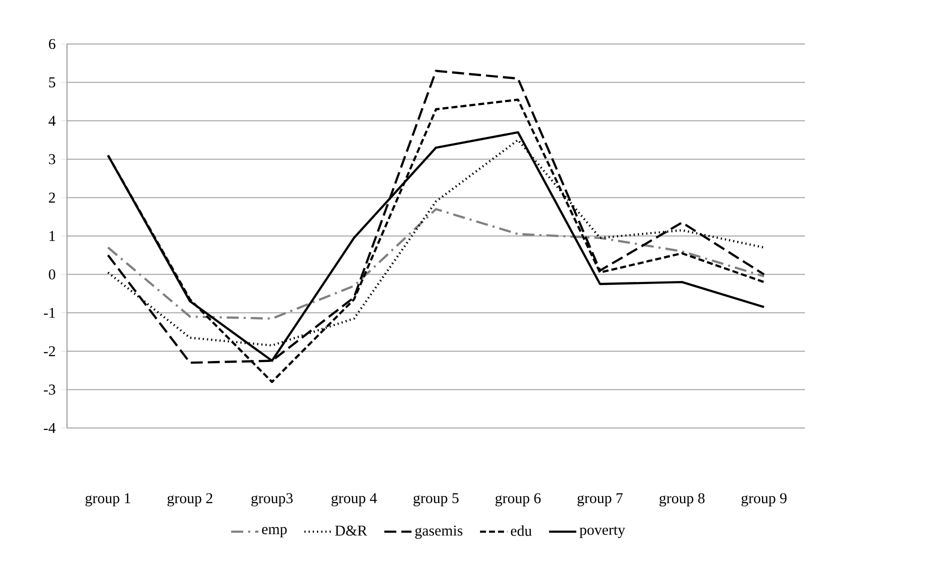  What do you see at coordinates (52, 121) in the screenshot?
I see `y-tick-label: 4` at bounding box center [52, 121].